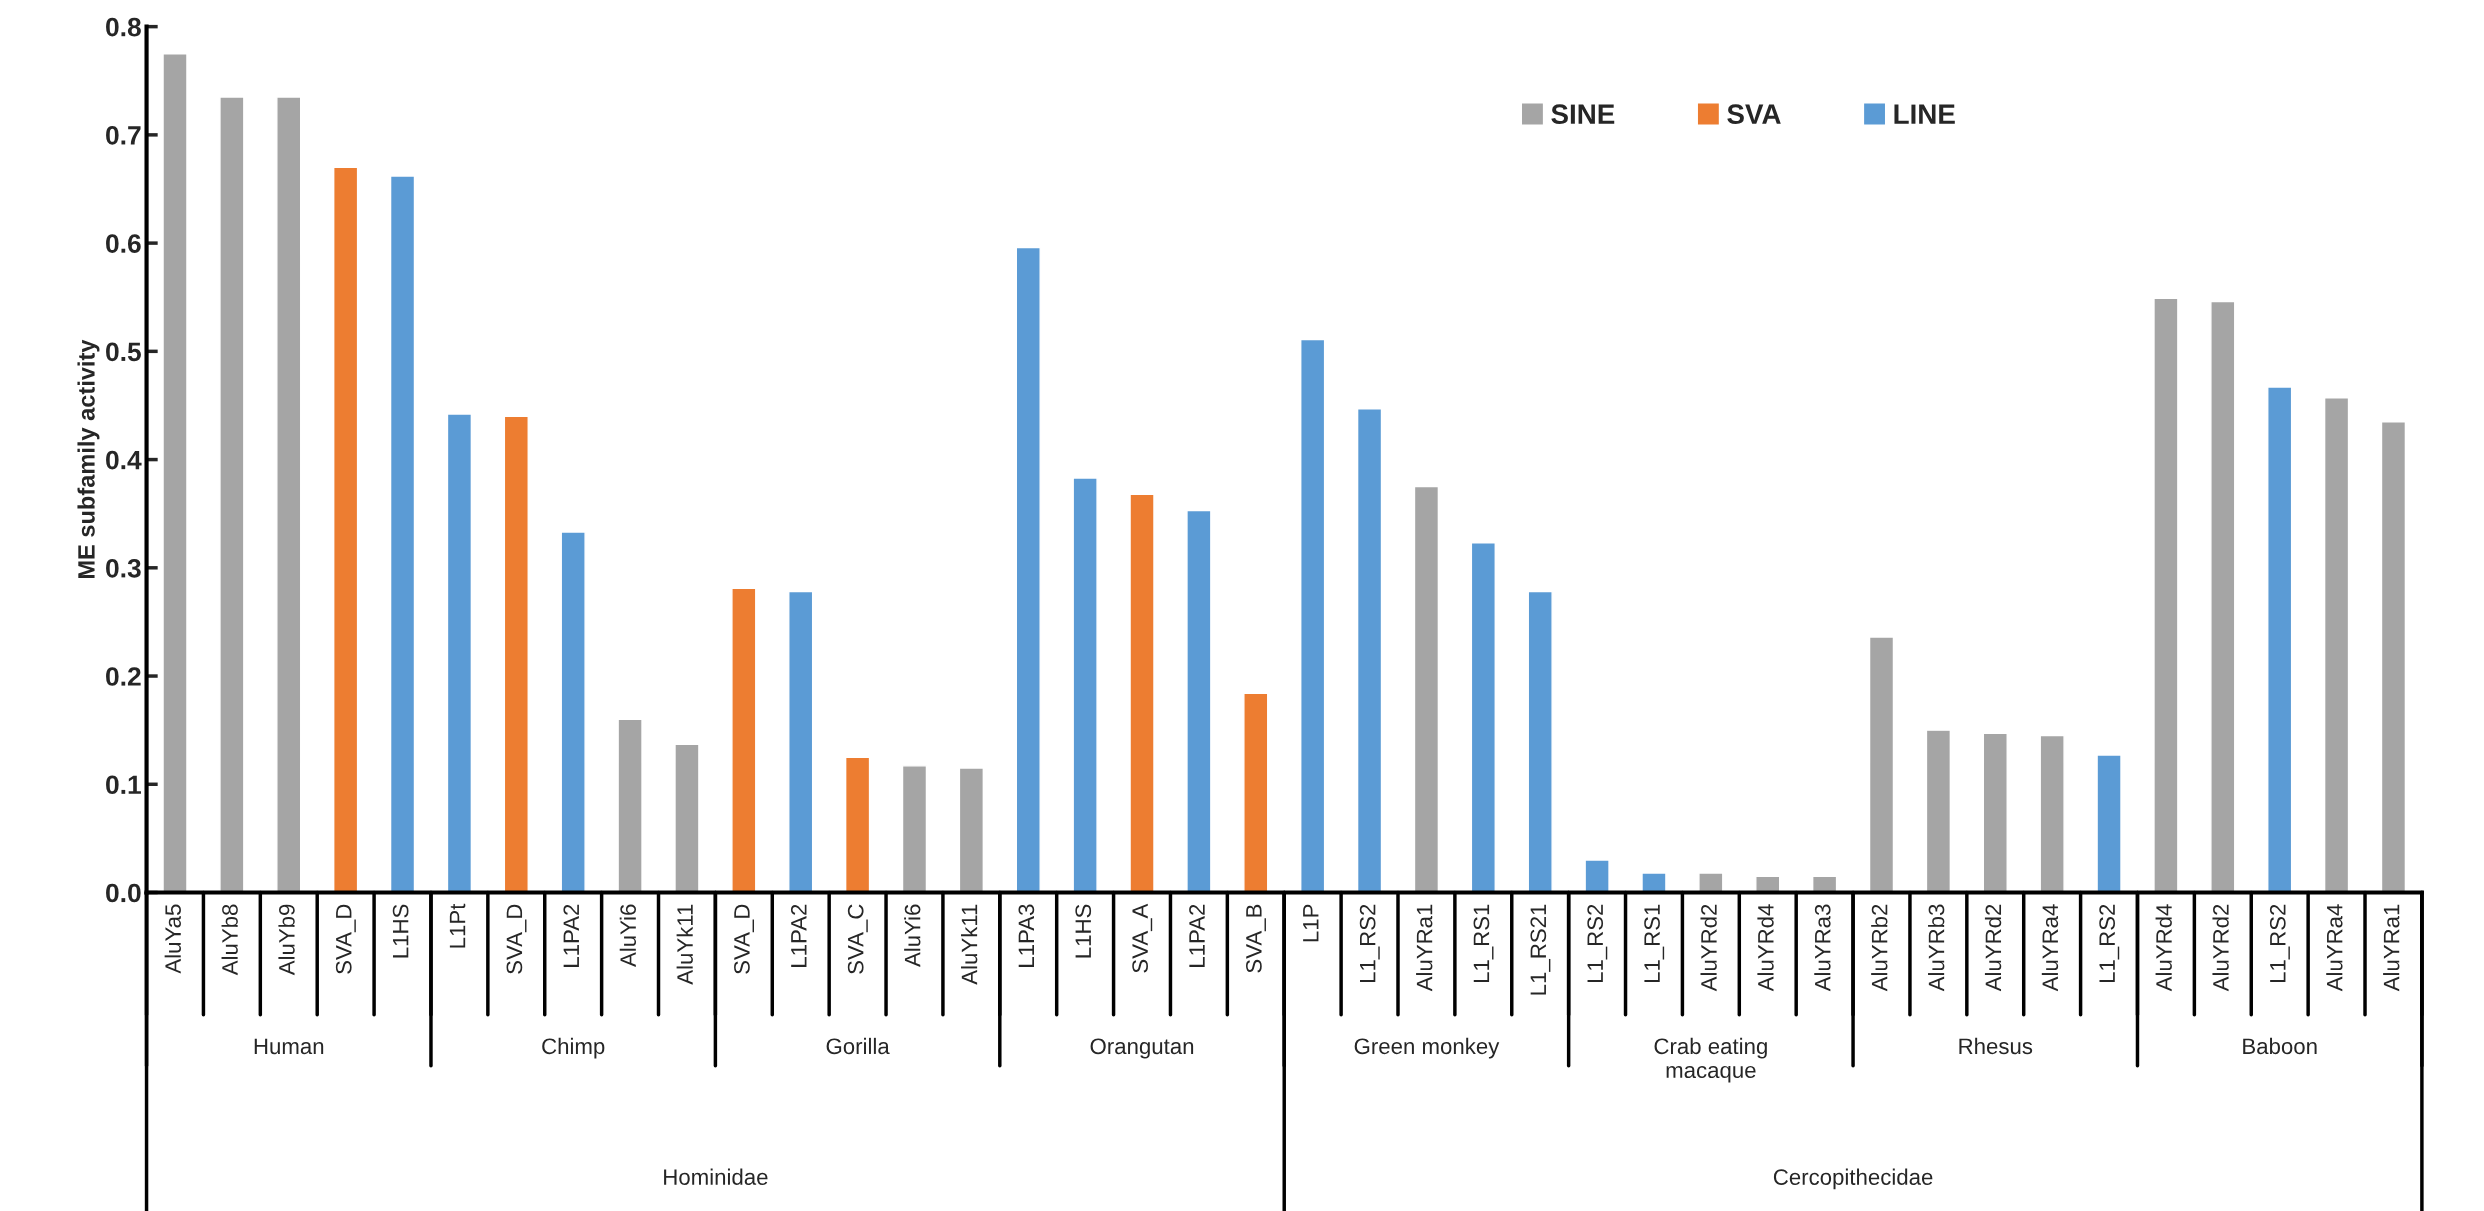 The width and height of the screenshot is (2484, 1211). What do you see at coordinates (1256, 938) in the screenshot?
I see `x-tick-label: SVA_B` at bounding box center [1256, 938].